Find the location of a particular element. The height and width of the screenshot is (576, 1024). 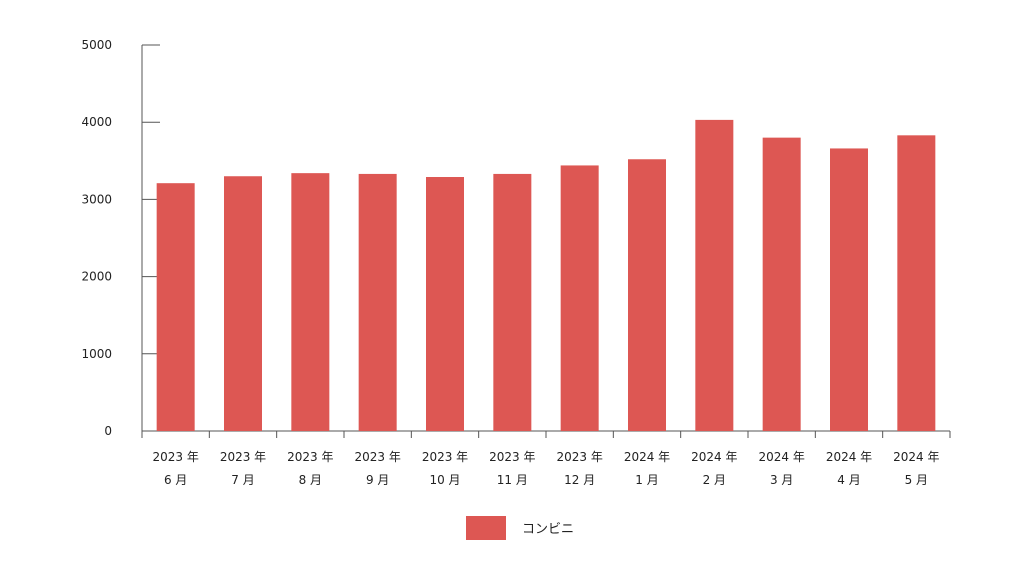

x-category-month-label: 5 月 is located at coordinates (916, 480).